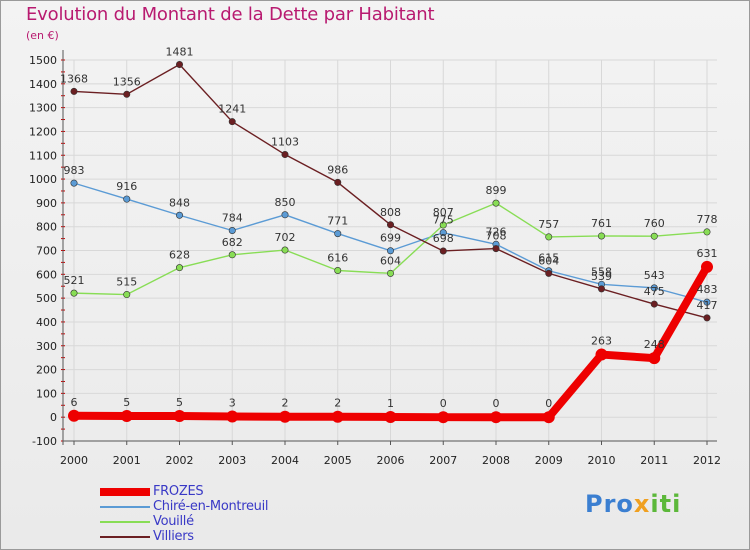 This screenshot has width=750, height=550. Describe the element at coordinates (443, 460) in the screenshot. I see `x-tick-label: 2007` at that location.